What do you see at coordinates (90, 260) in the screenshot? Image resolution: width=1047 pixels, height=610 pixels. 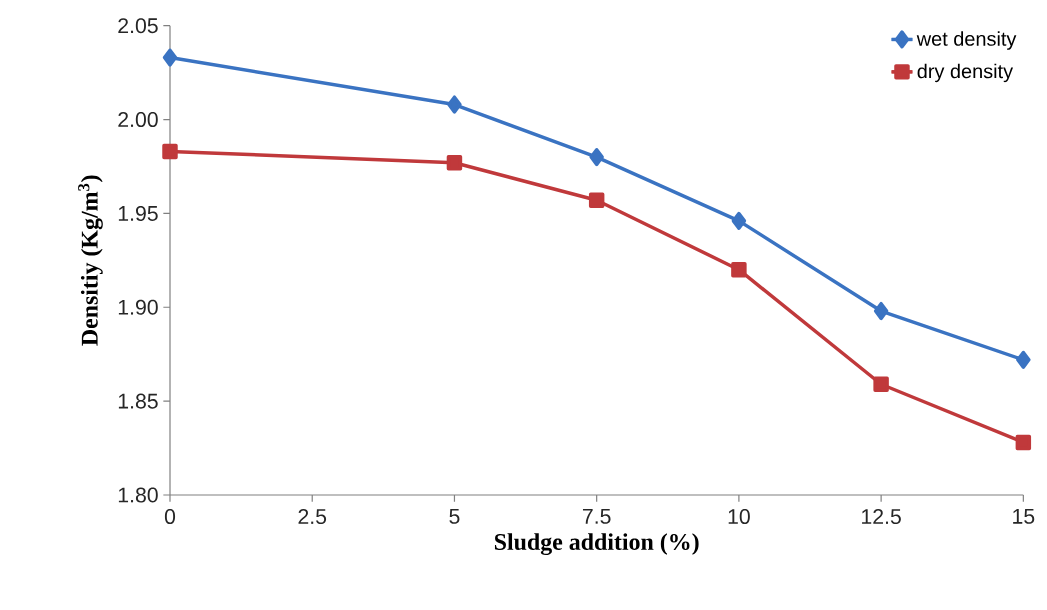 I see `y-axis-title: Densitiy (Kg/m$^{3}$)` at bounding box center [90, 260].